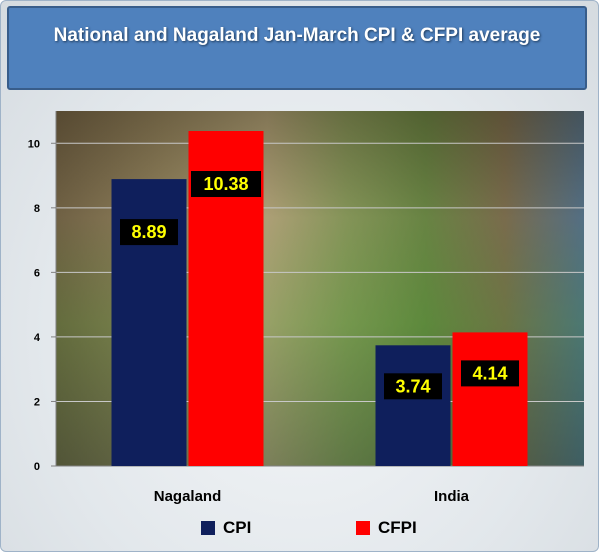 The height and width of the screenshot is (552, 599). What do you see at coordinates (299, 533) in the screenshot?
I see `legend: CPI CFPI` at bounding box center [299, 533].